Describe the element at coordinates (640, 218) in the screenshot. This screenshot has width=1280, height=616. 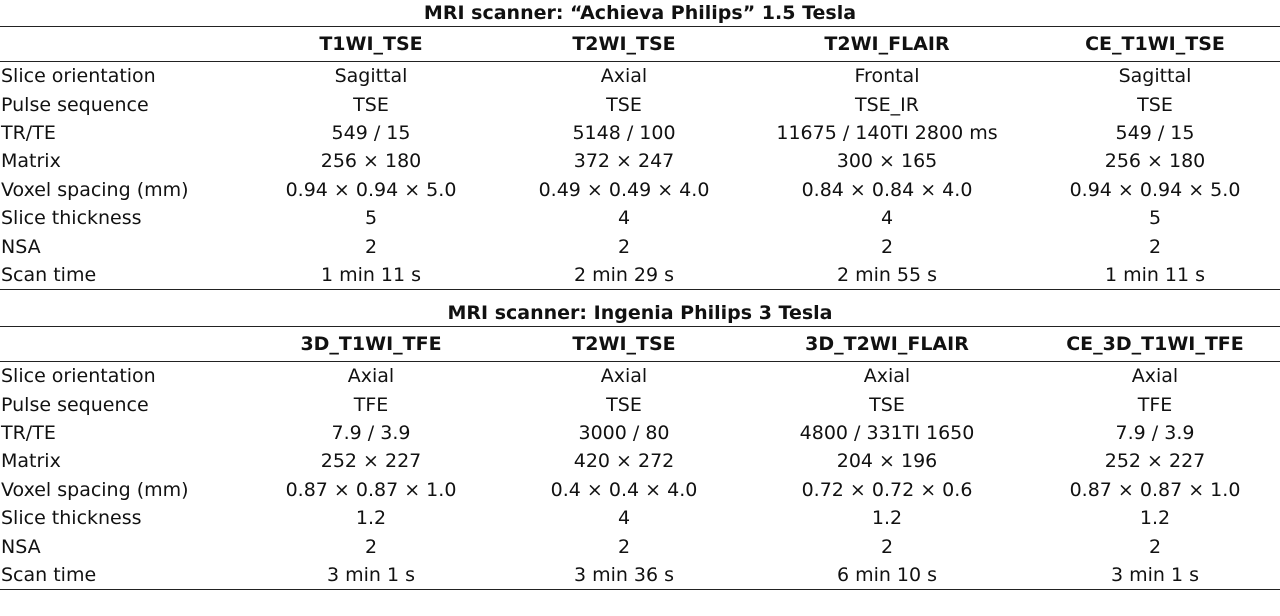
I see `table-row: Slice thickness 5 4 4 5` at that location.